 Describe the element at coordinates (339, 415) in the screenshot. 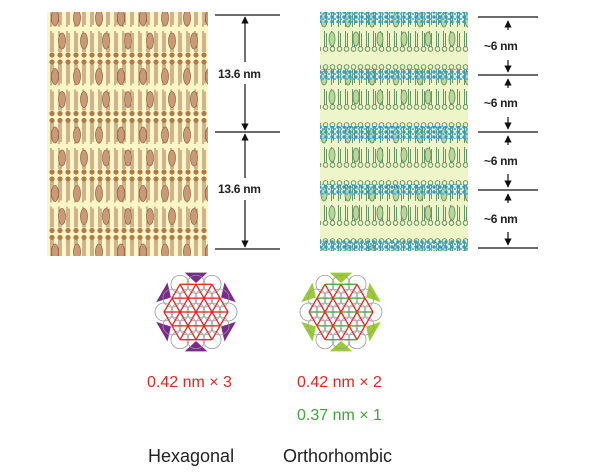

I see `spacing-label: 0.37 nm × 1` at that location.